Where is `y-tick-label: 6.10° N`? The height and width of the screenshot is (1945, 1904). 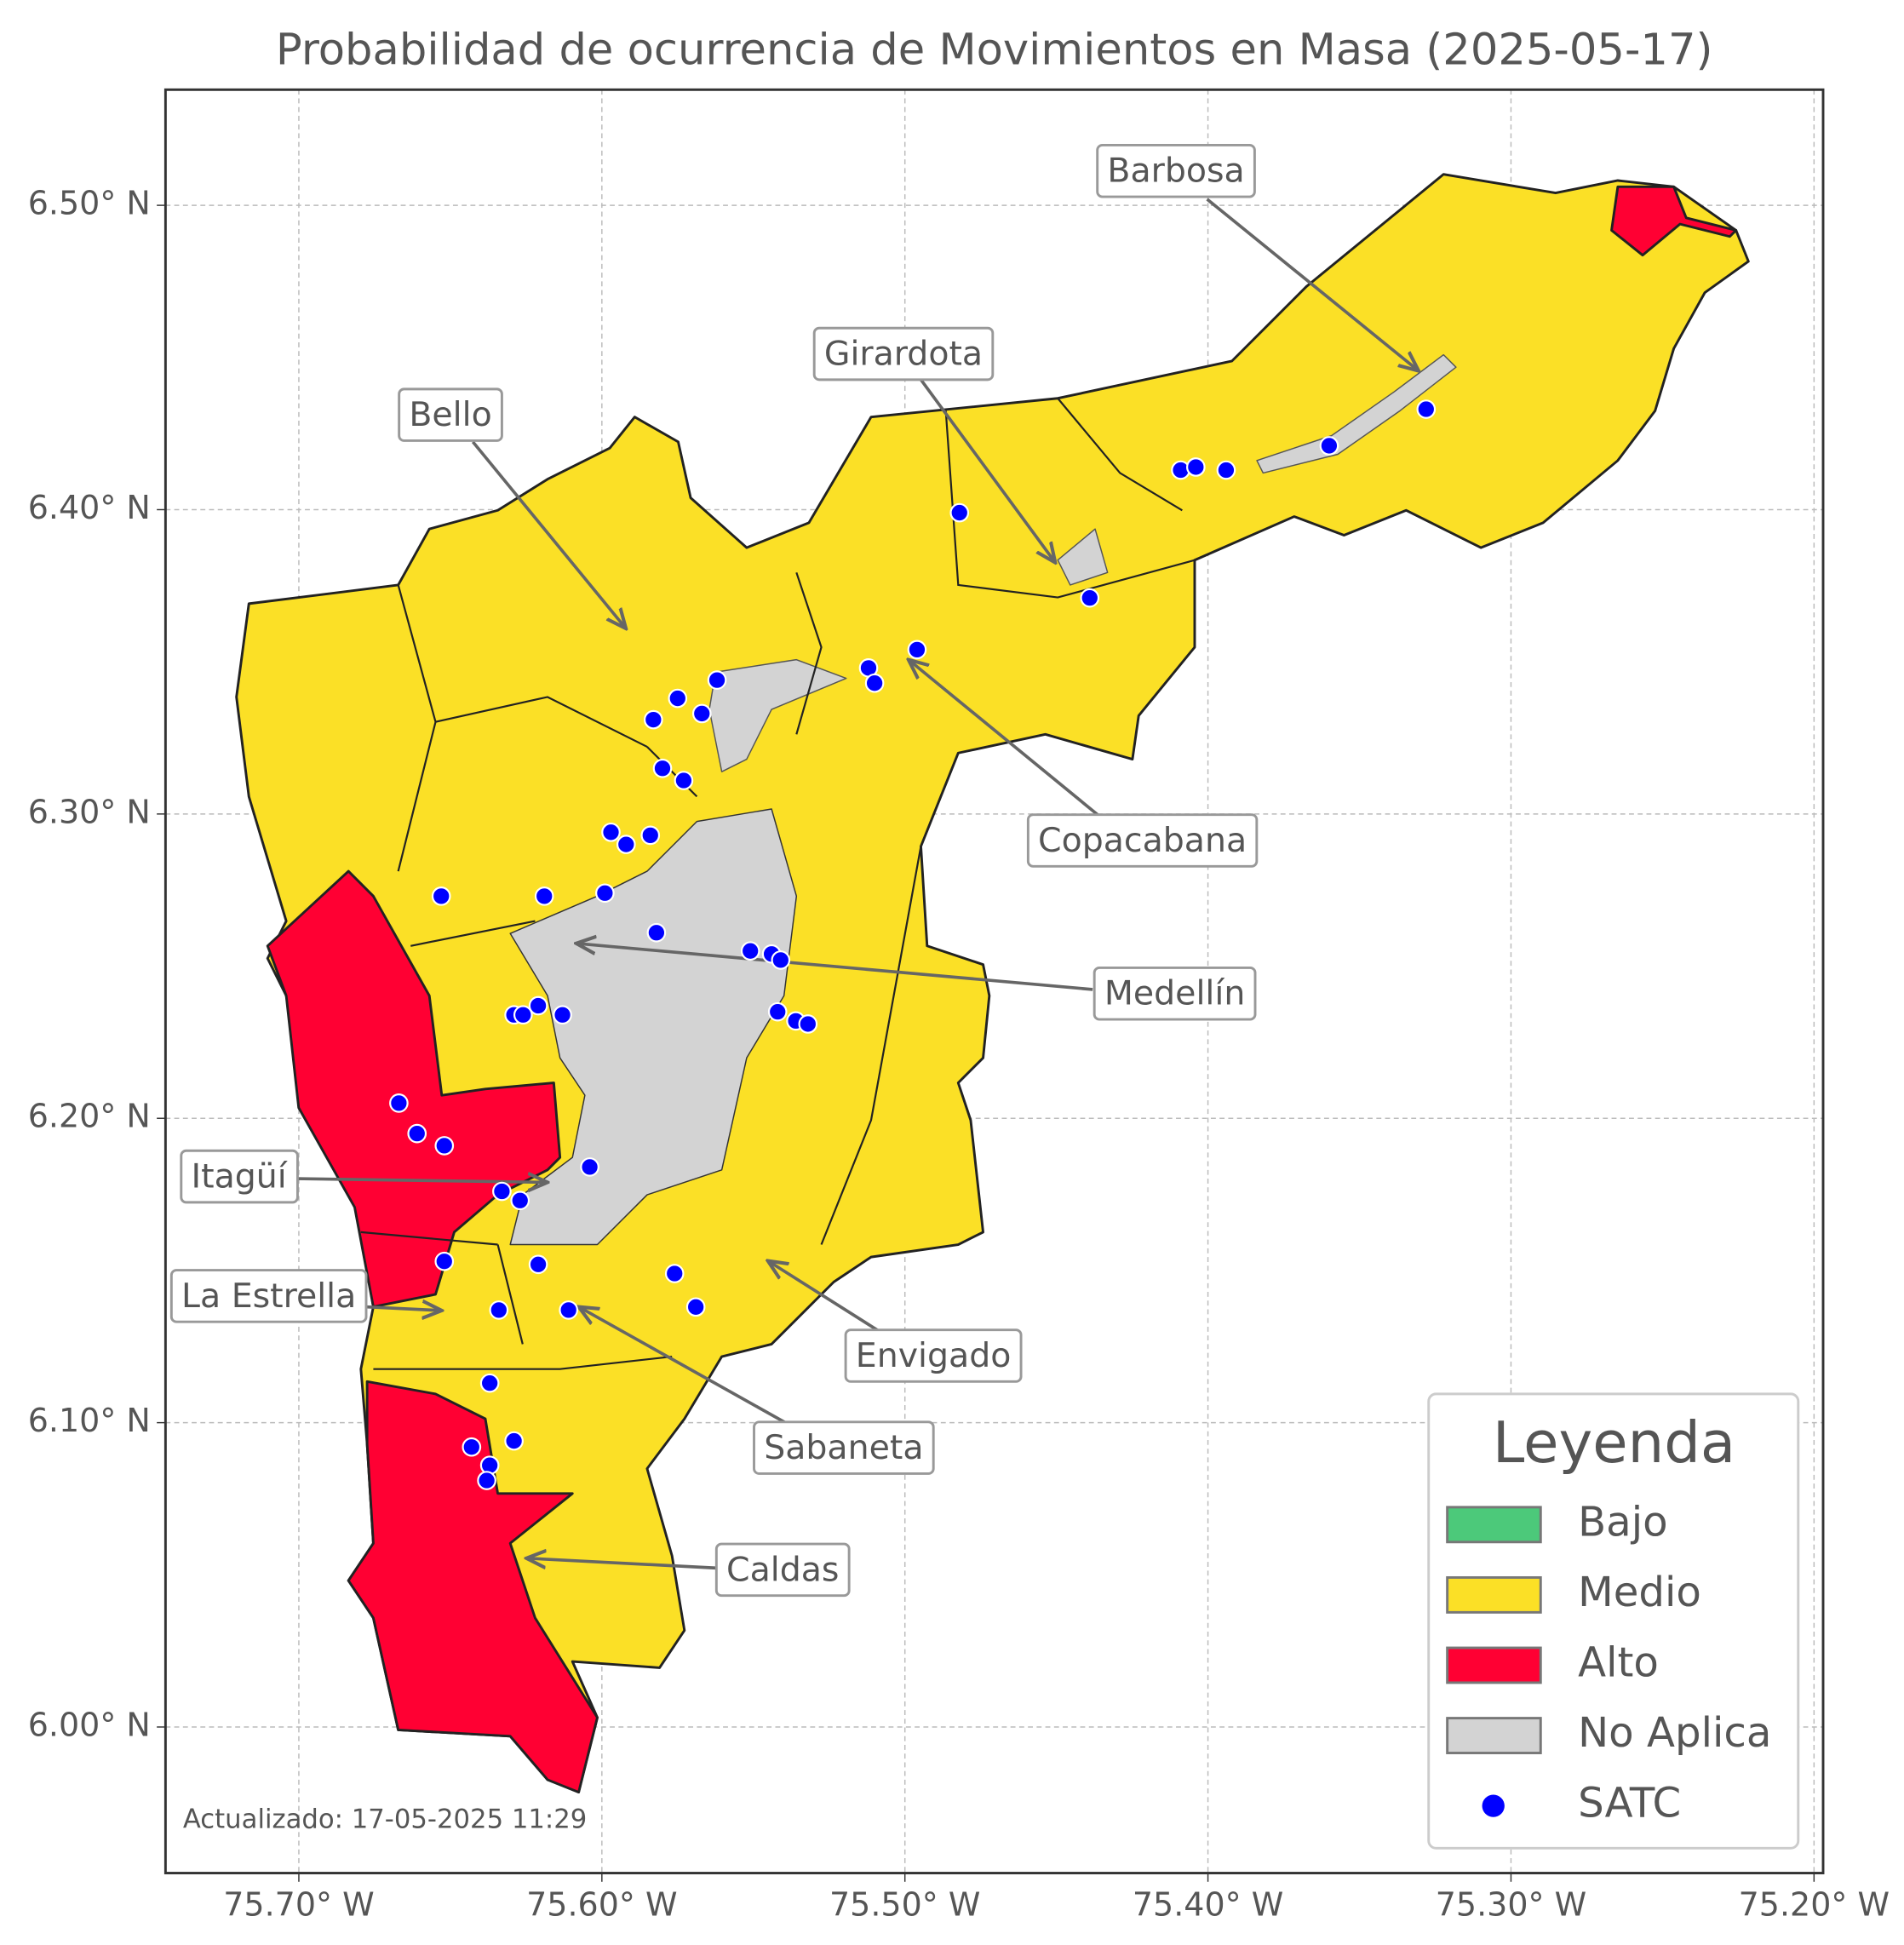 y-tick-label: 6.10° N is located at coordinates (89, 1420).